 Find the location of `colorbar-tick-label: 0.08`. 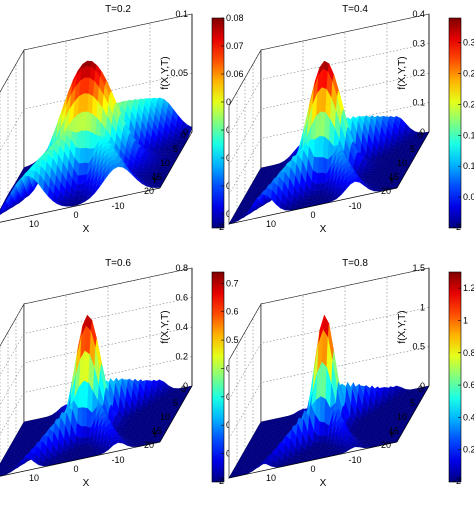

colorbar-tick-label: 0.08 is located at coordinates (235, 18).